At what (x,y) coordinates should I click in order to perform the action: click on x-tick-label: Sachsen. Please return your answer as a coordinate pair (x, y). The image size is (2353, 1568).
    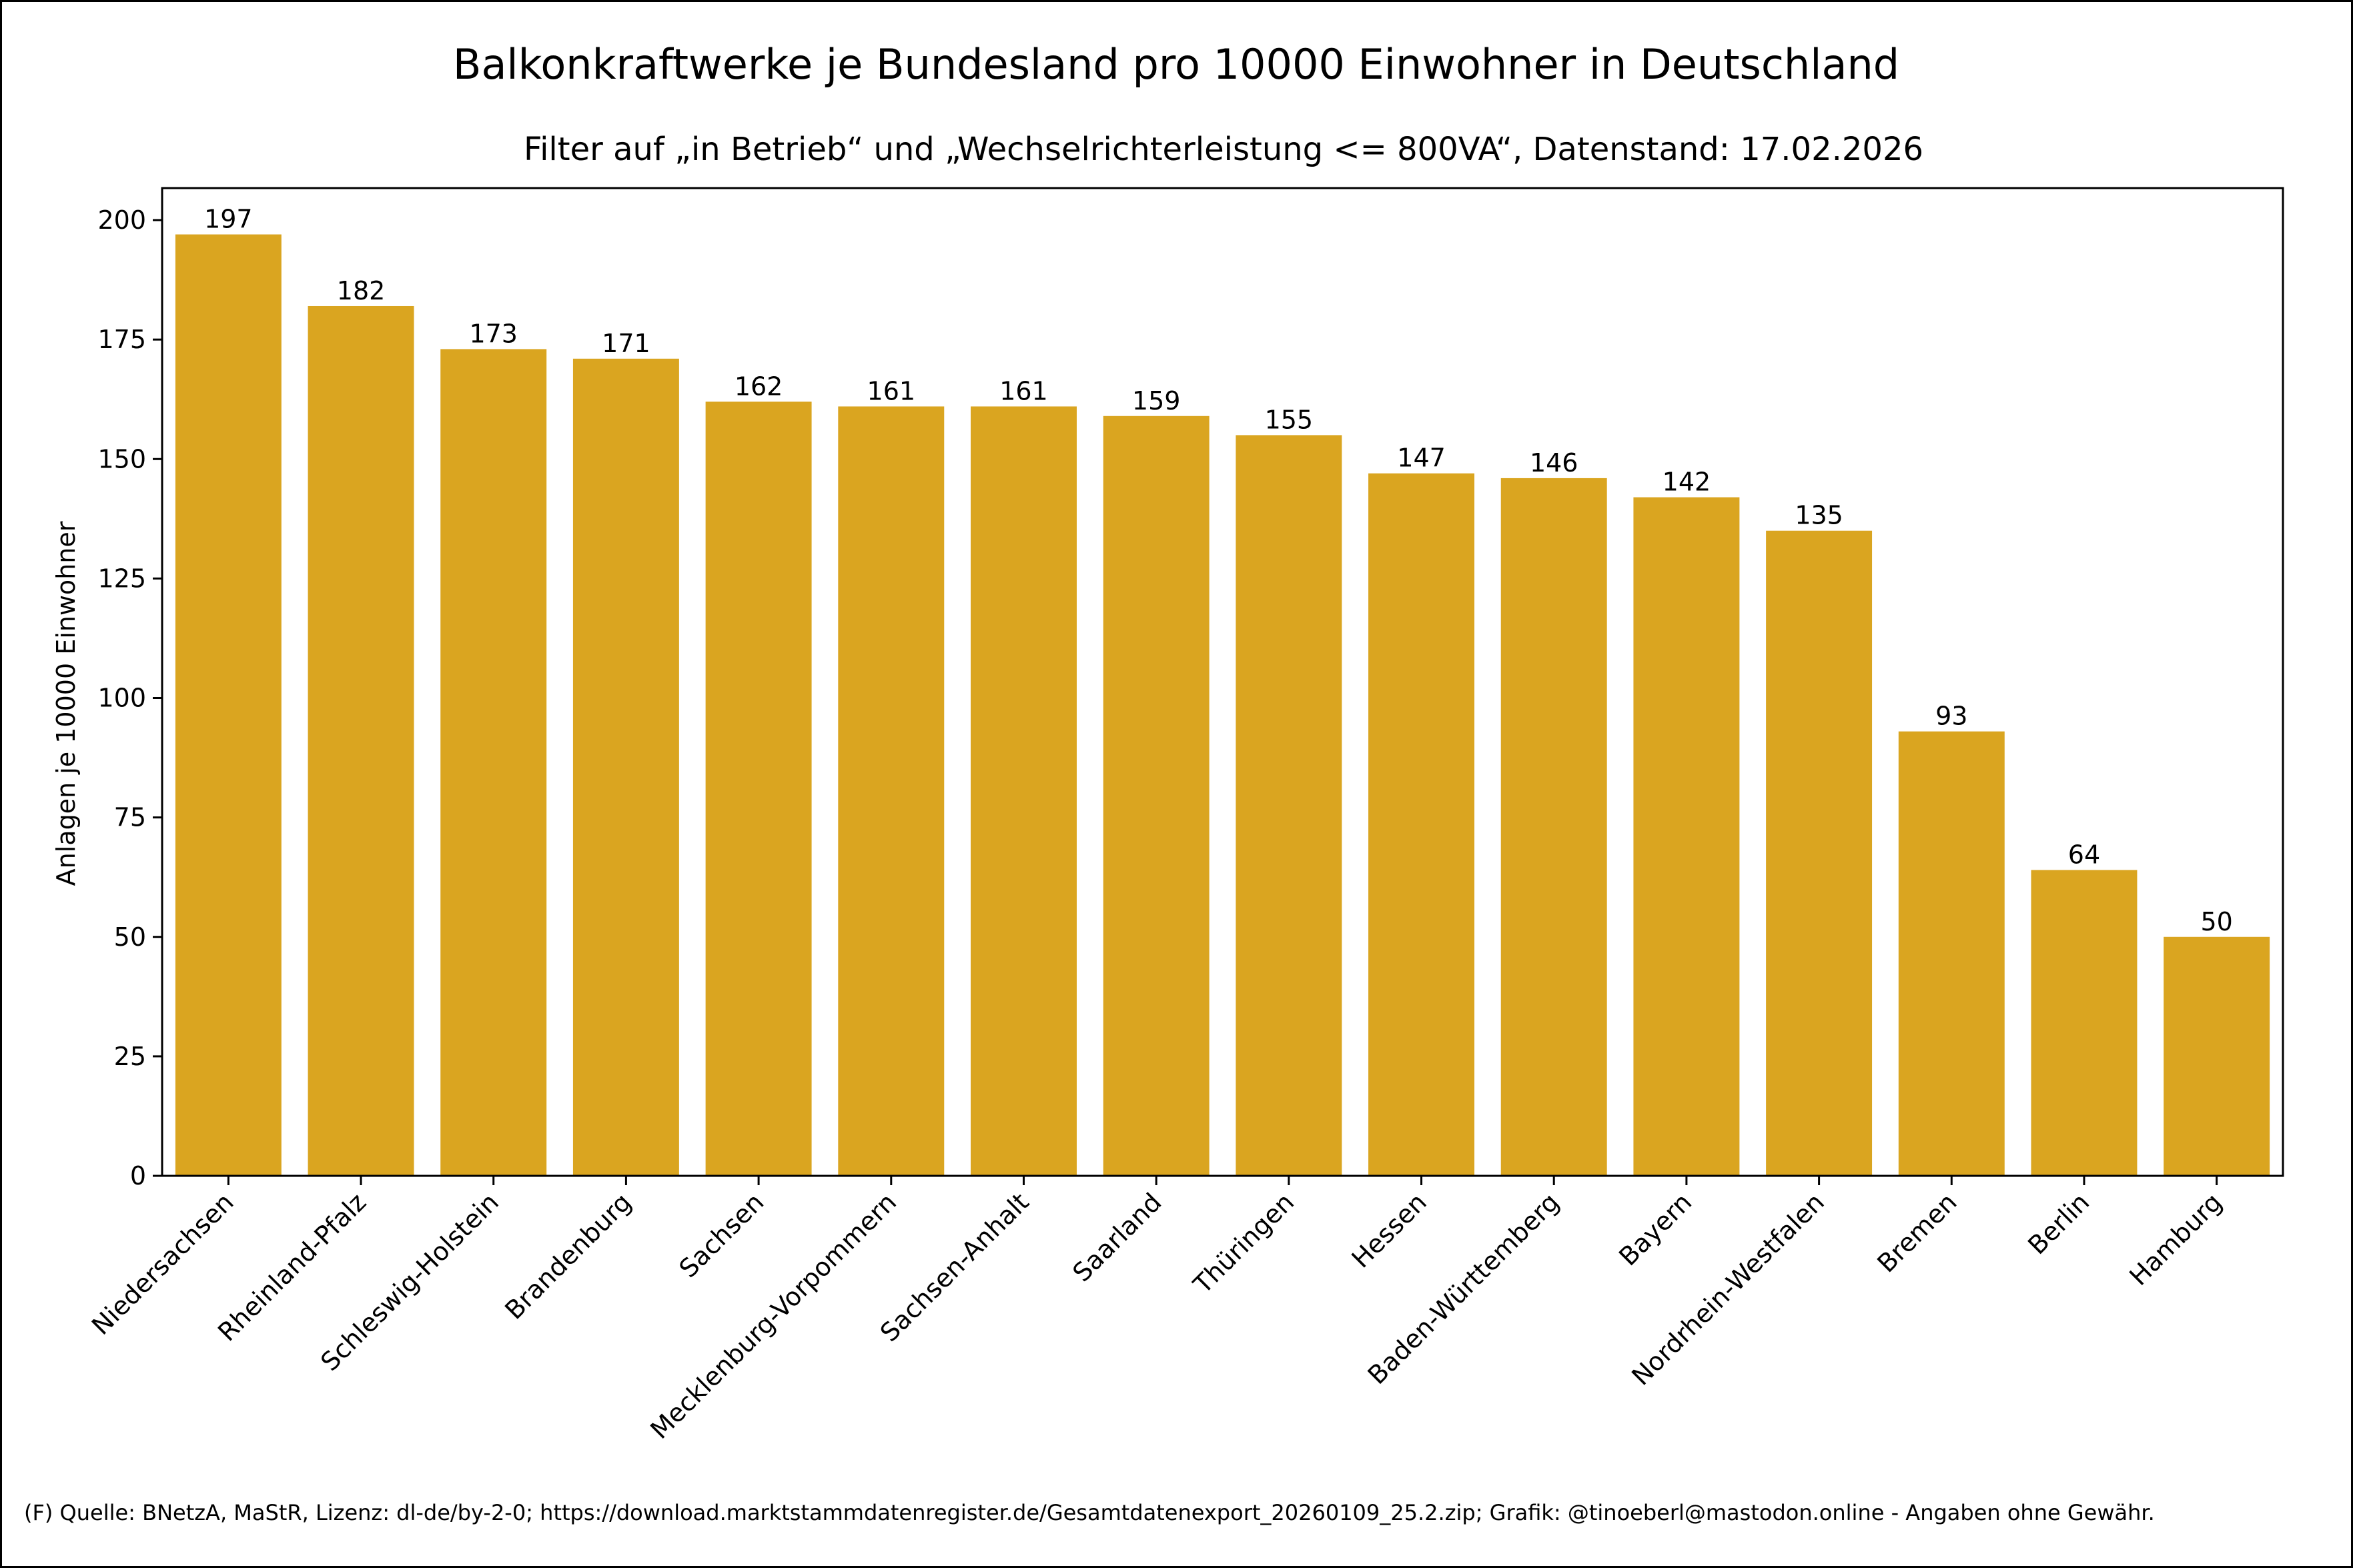
    Looking at the image, I should click on (721, 1235).